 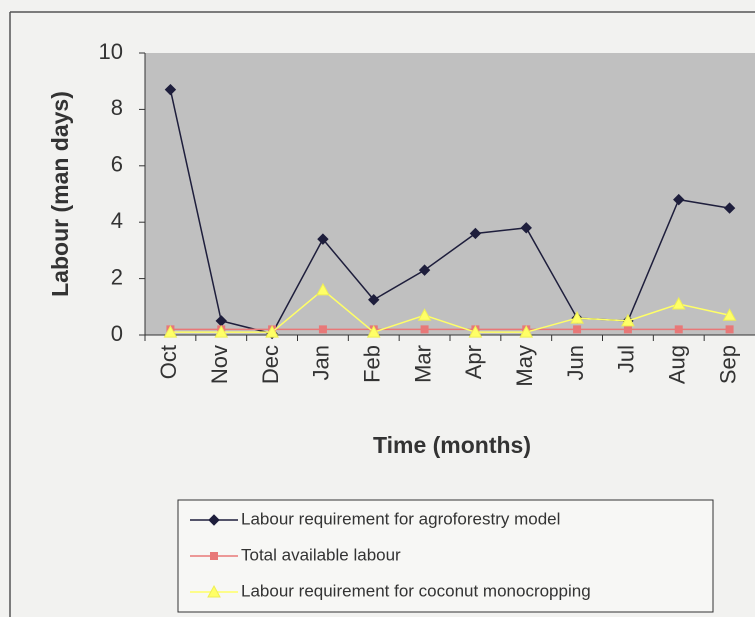 What do you see at coordinates (117, 107) in the screenshot?
I see `y-tick-label: 8` at bounding box center [117, 107].